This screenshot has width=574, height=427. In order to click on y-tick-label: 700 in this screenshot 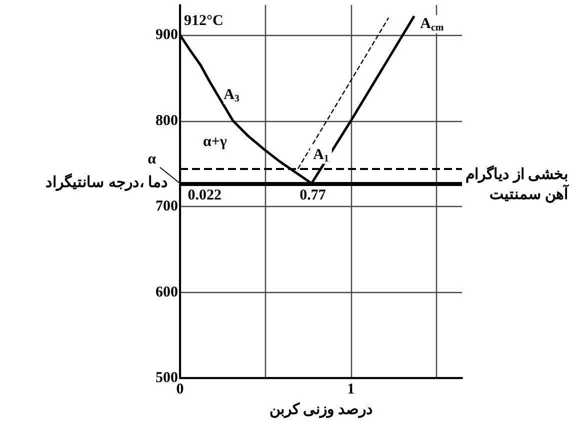, I will do `click(167, 206)`.